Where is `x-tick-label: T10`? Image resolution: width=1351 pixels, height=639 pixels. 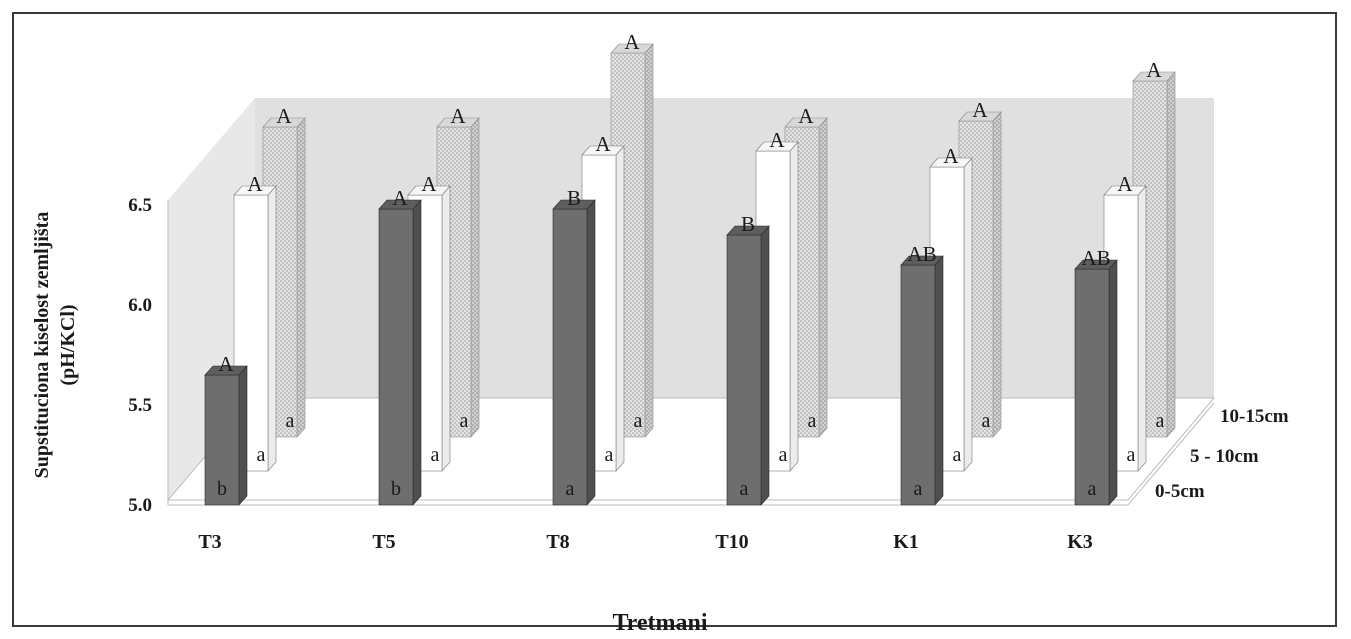 x-tick-label: T10 is located at coordinates (731, 542).